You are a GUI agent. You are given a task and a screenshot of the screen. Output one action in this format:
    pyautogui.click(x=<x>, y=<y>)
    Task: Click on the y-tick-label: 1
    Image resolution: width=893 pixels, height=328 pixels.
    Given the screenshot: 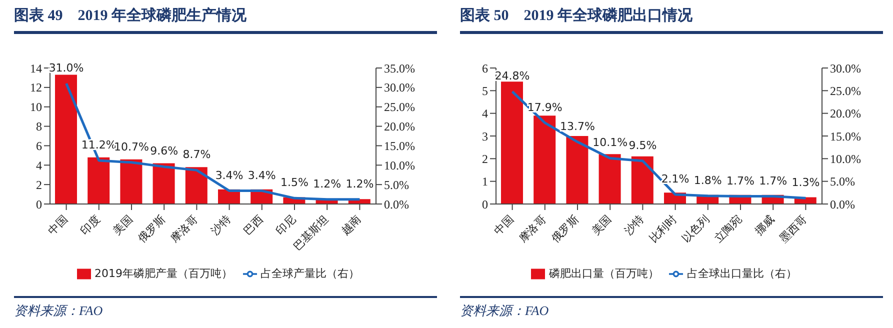 What is the action you would take?
    pyautogui.click(x=485, y=181)
    